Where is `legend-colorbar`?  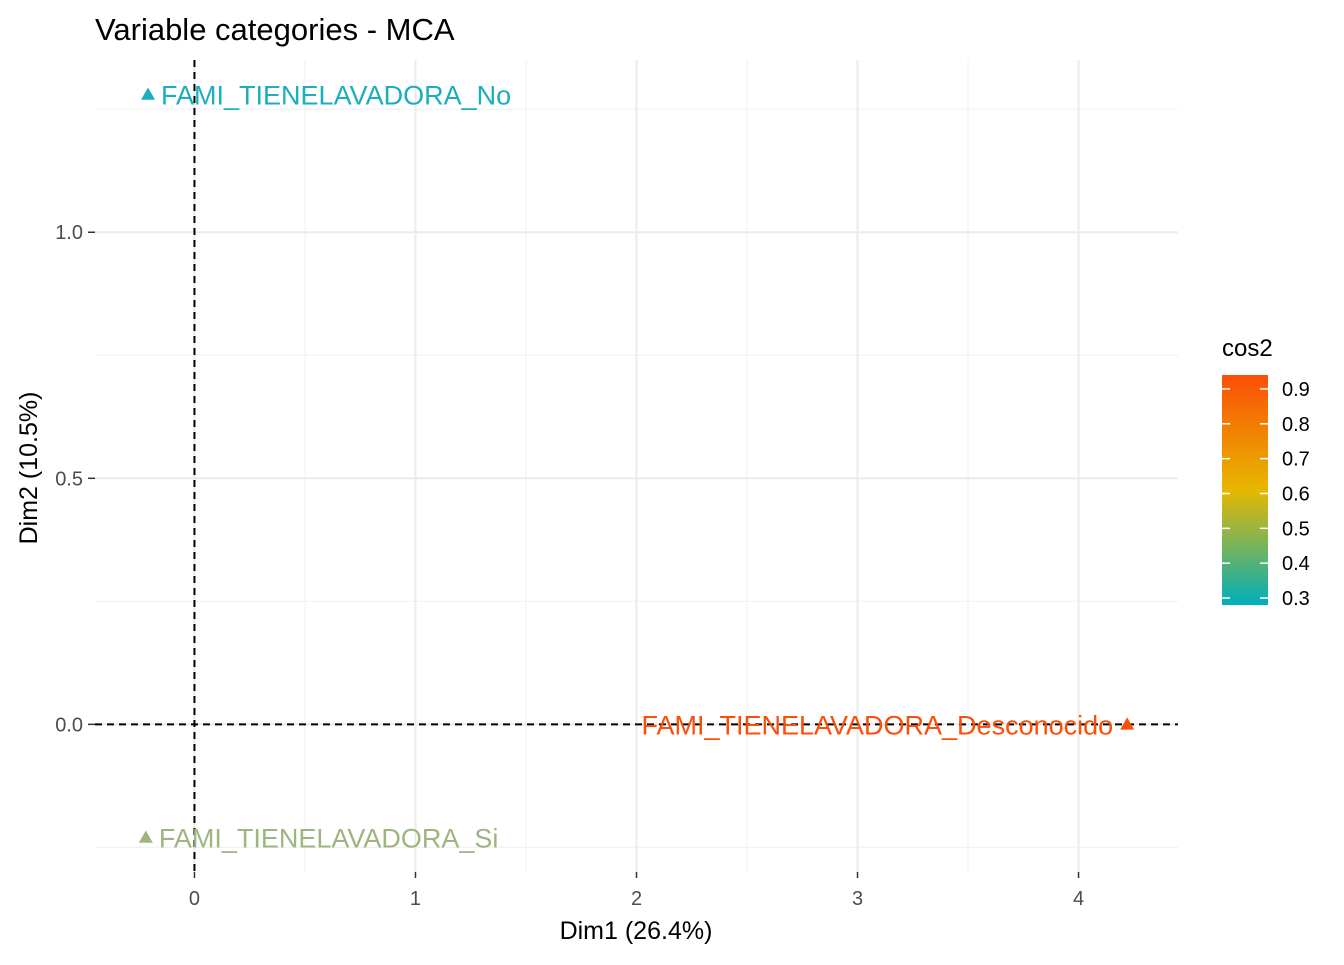 legend-colorbar is located at coordinates (1245, 490).